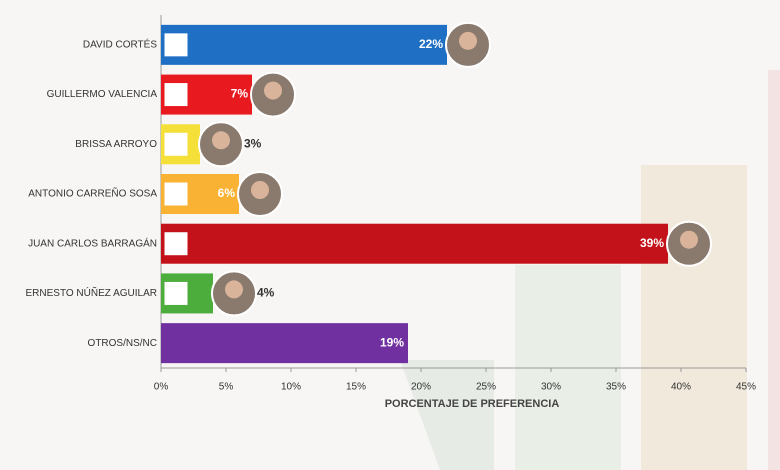  Describe the element at coordinates (240, 94) in the screenshot. I see `value-label: 7%` at that location.